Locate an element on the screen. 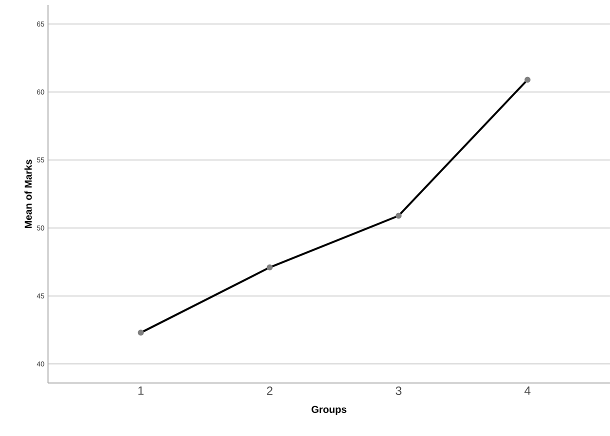 The width and height of the screenshot is (610, 436). x-tick-label: 4 is located at coordinates (527, 390).